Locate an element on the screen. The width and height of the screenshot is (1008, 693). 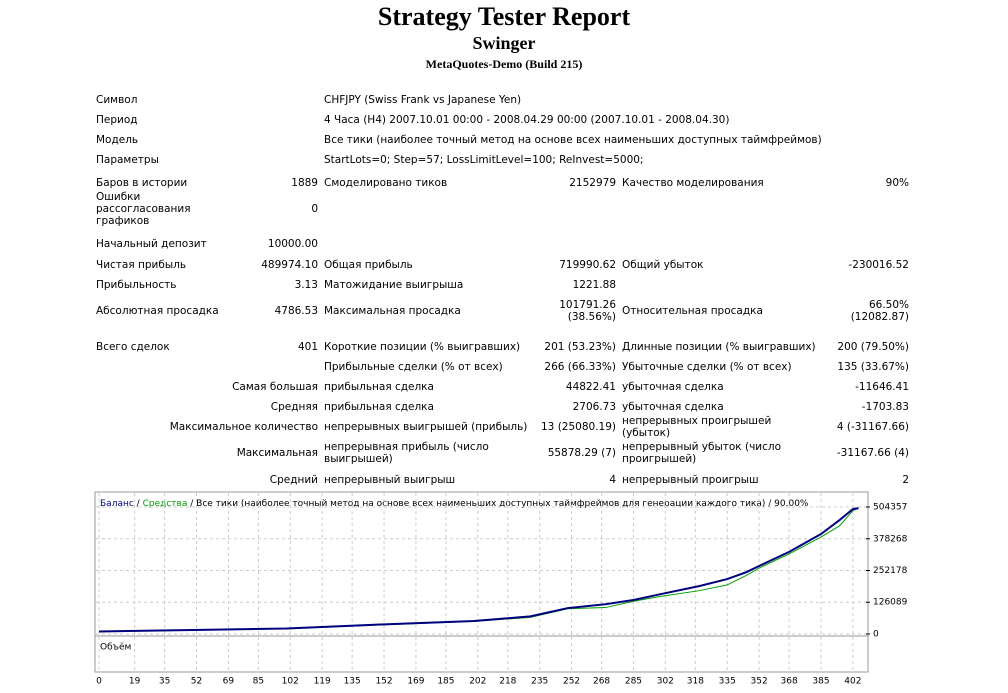
x-tick-label: 202 is located at coordinates (477, 682).